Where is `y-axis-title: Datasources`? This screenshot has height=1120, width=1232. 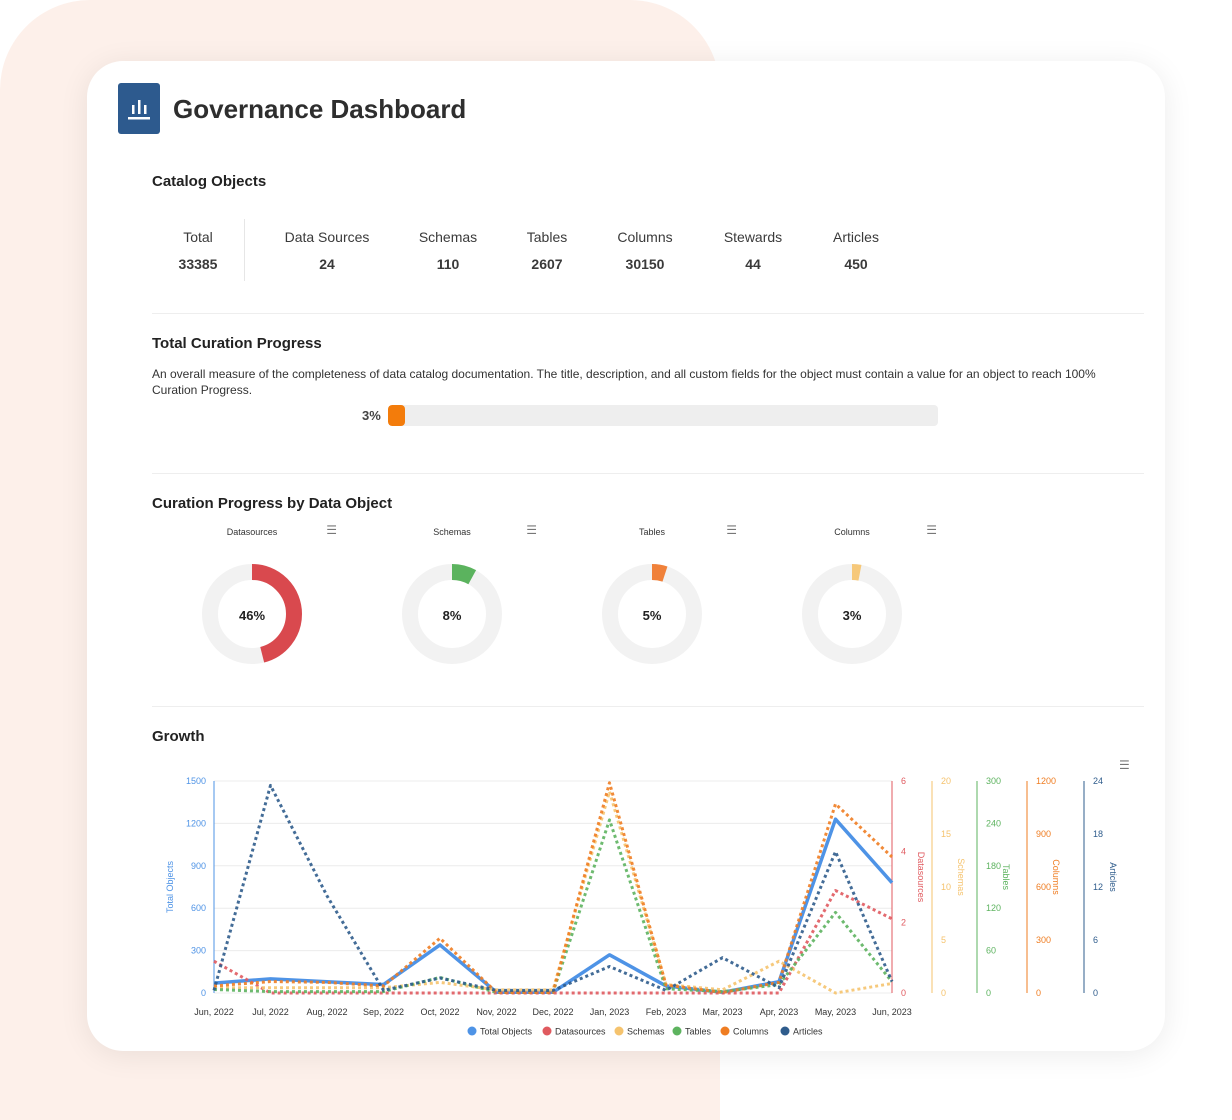
y-axis-title: Datasources is located at coordinates (921, 877).